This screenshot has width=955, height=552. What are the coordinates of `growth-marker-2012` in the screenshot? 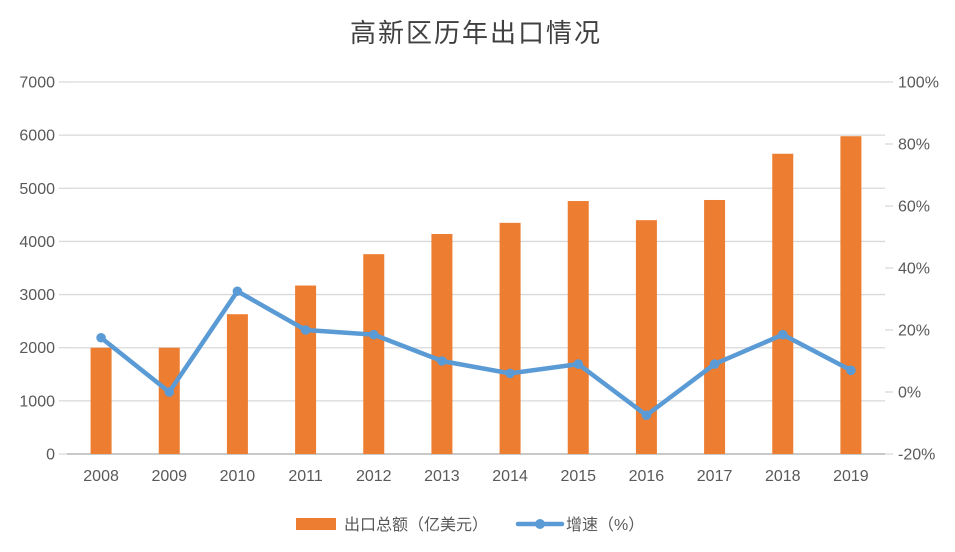 It's located at (373, 334).